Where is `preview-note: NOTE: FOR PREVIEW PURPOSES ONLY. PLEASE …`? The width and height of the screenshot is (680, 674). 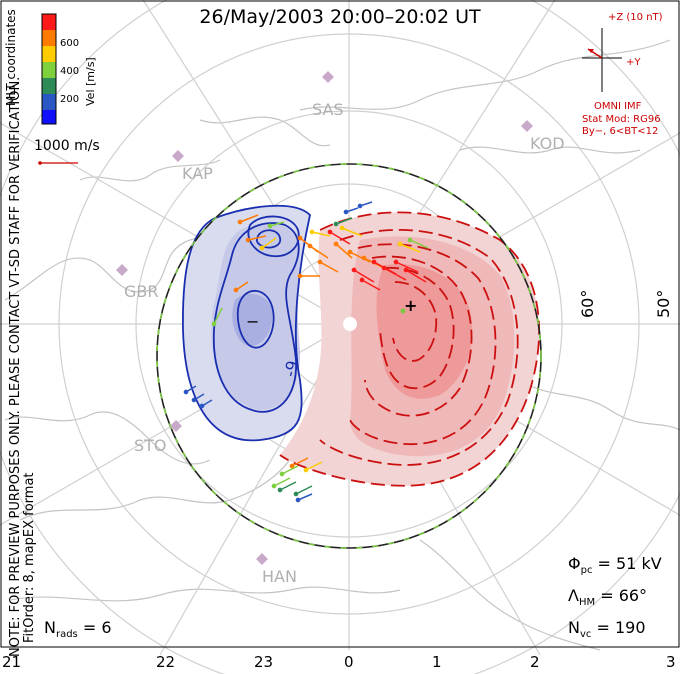 preview-note: NOTE: FOR PREVIEW PURPOSES ONLY. PLEASE … is located at coordinates (15, 366).